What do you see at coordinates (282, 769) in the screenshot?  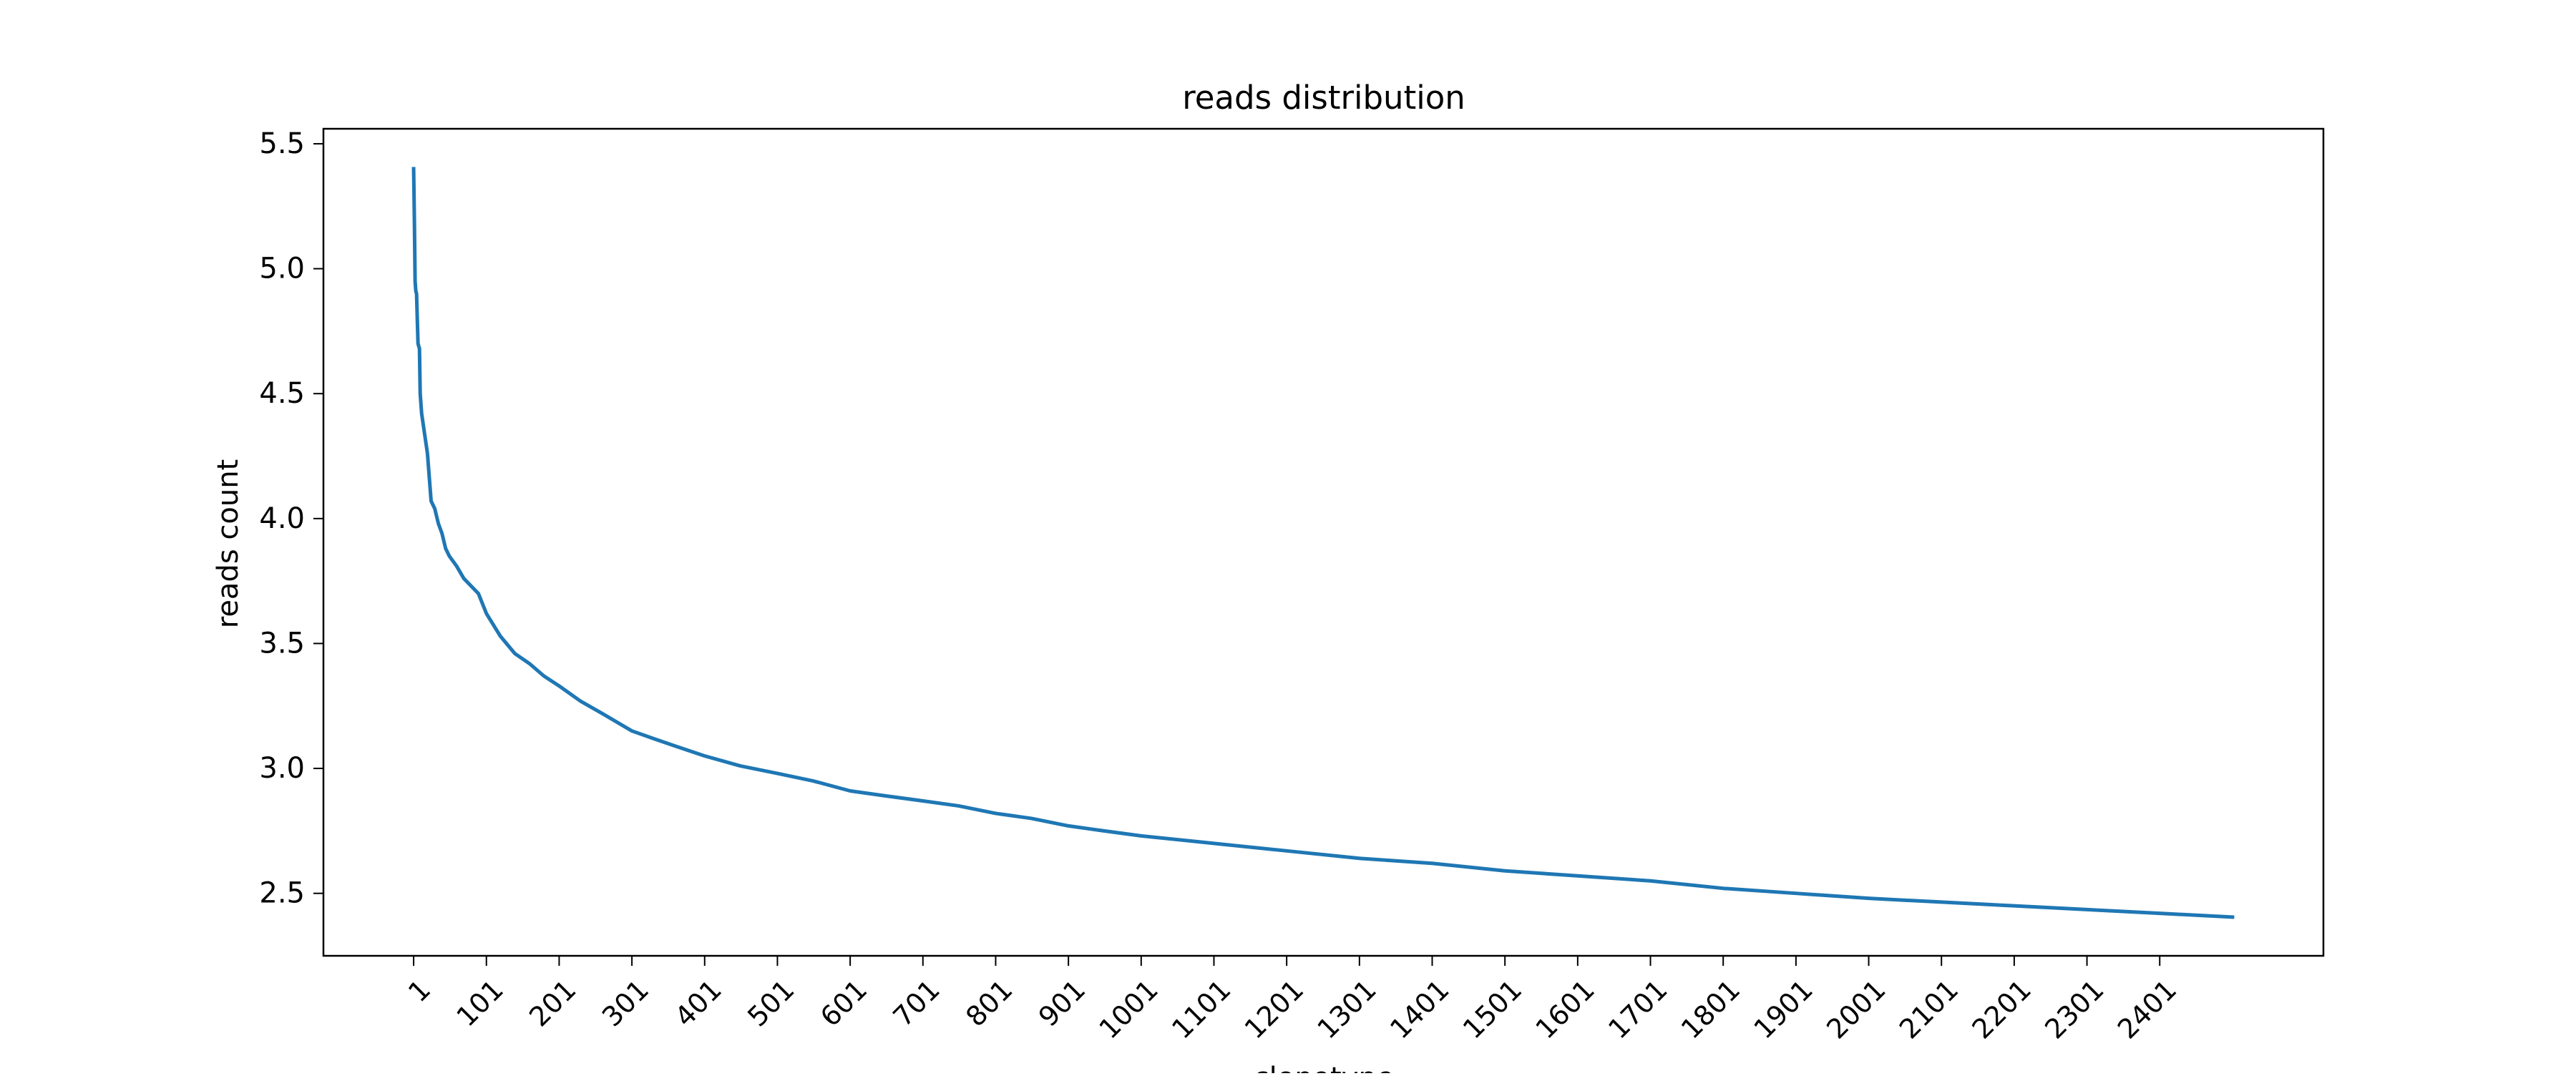 I see `y-tick-label: 3.0` at bounding box center [282, 769].